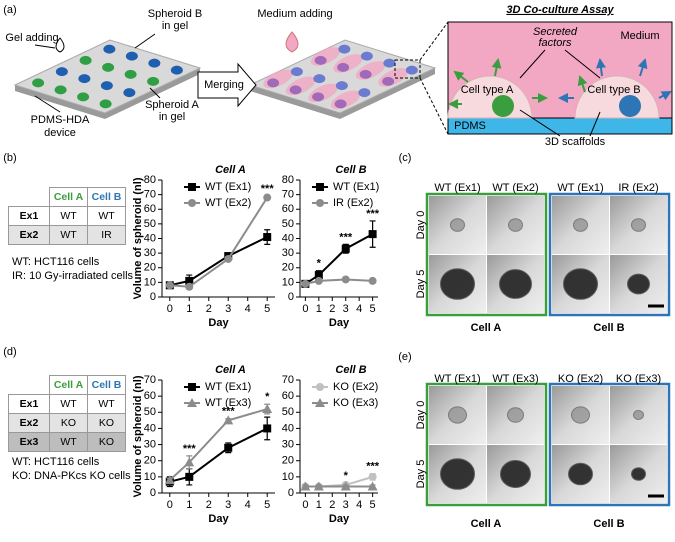 This screenshot has height=542, width=675. What do you see at coordinates (150, 380) in the screenshot?
I see `y-tick-label: 70` at bounding box center [150, 380].